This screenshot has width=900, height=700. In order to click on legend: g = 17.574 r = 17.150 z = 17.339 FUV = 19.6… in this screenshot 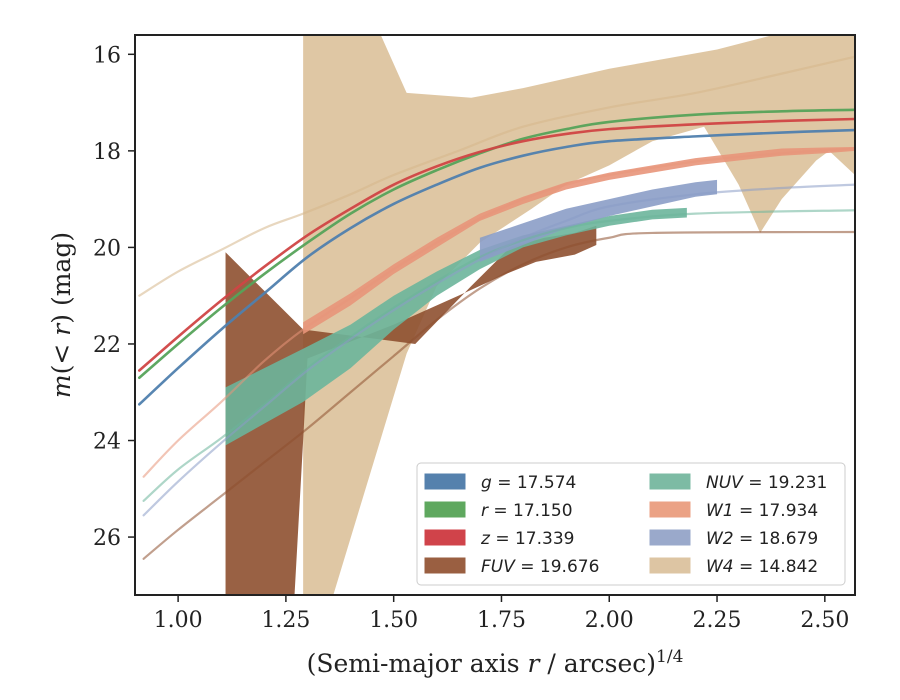, I will do `click(631, 524)`.